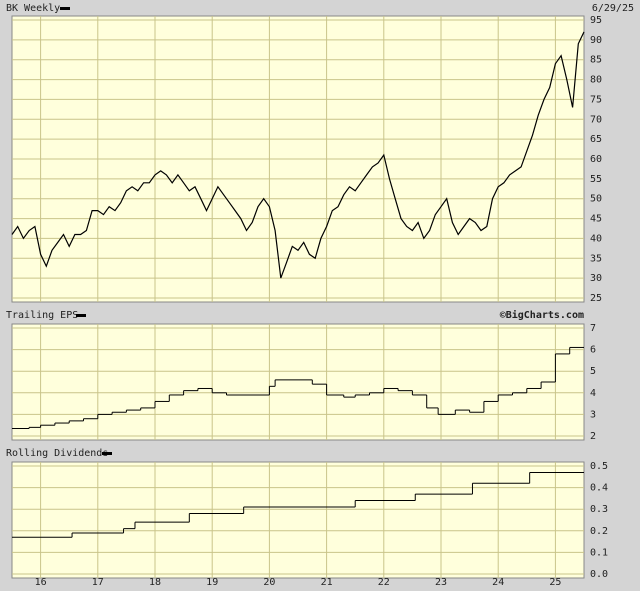  What do you see at coordinates (41, 582) in the screenshot?
I see `x-tick-label: 16` at bounding box center [41, 582].